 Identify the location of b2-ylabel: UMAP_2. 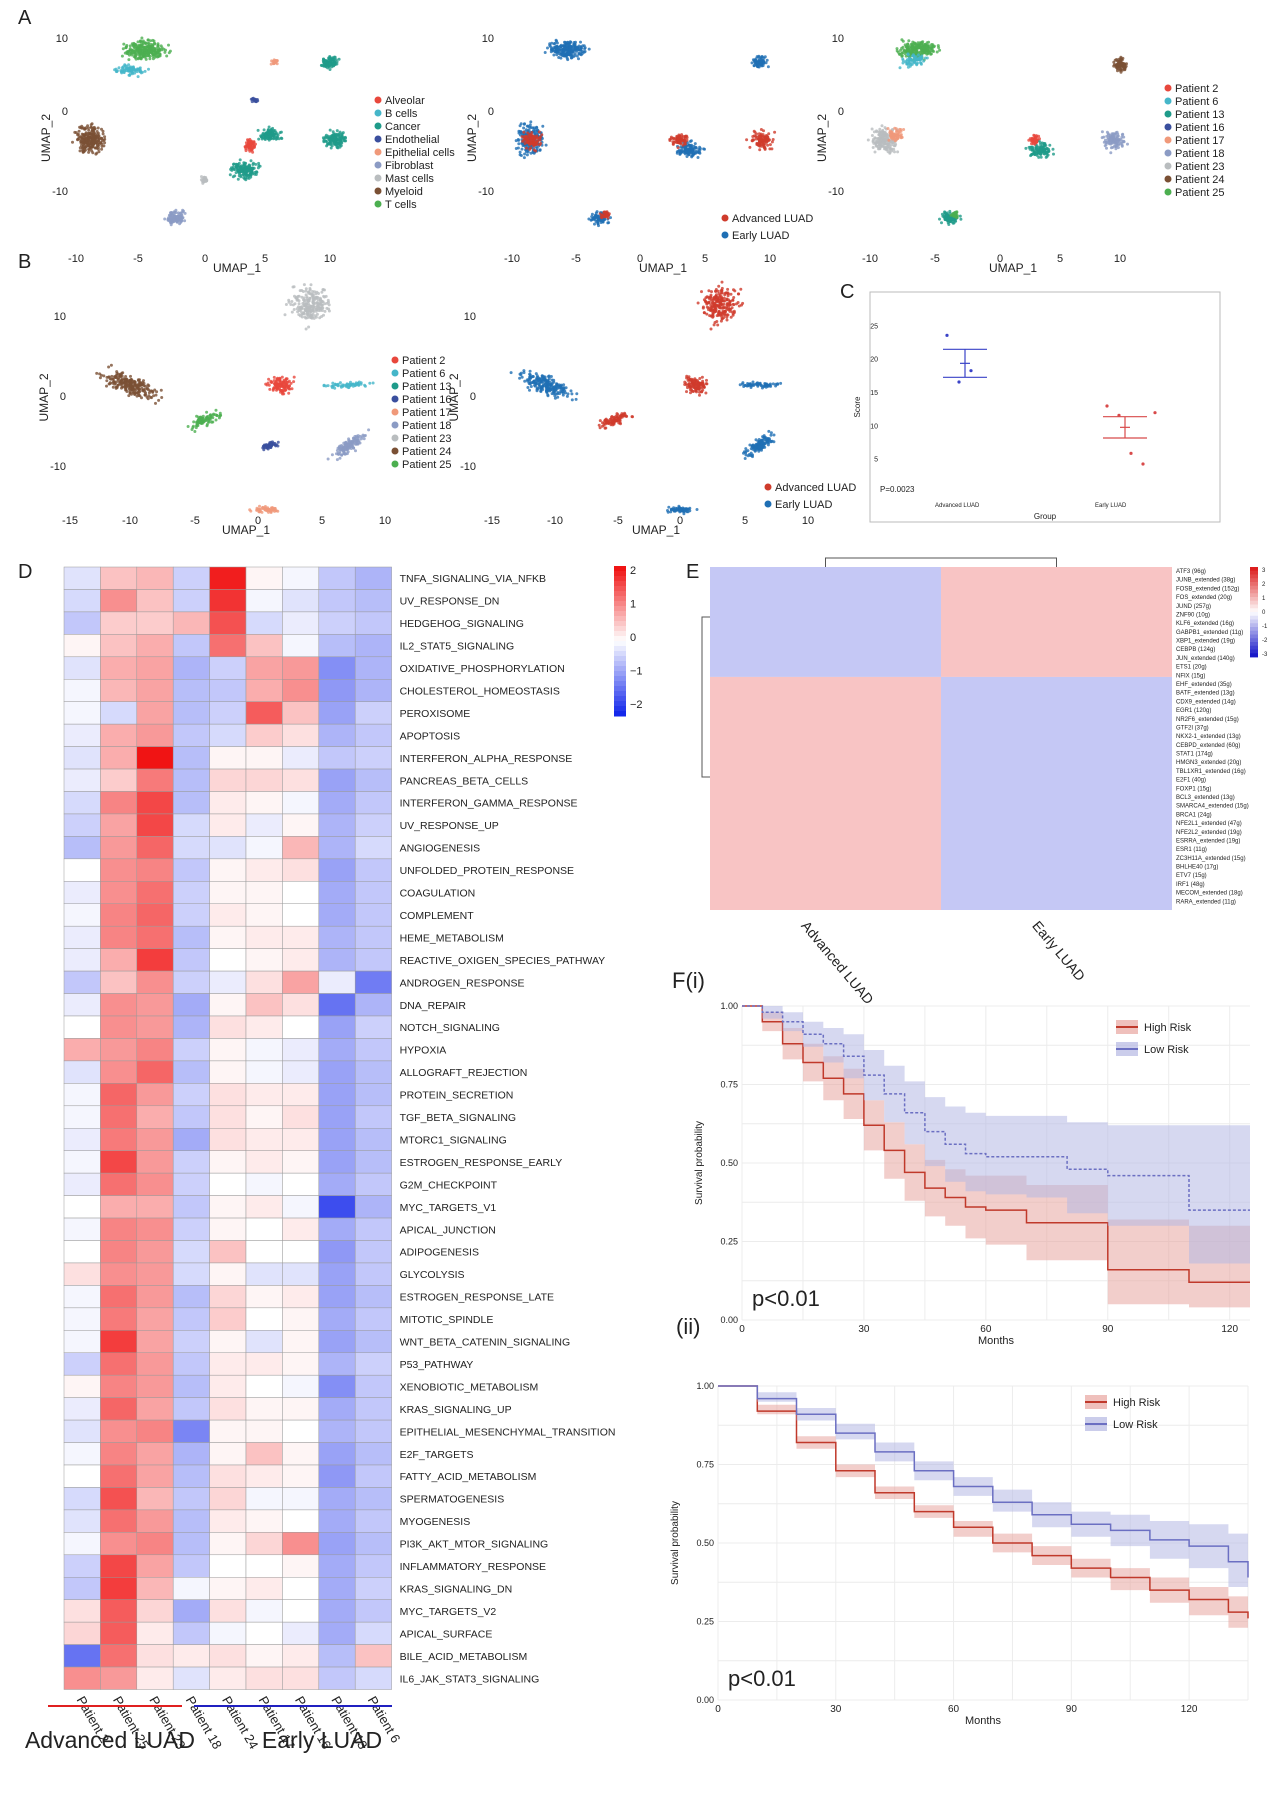
(454, 397).